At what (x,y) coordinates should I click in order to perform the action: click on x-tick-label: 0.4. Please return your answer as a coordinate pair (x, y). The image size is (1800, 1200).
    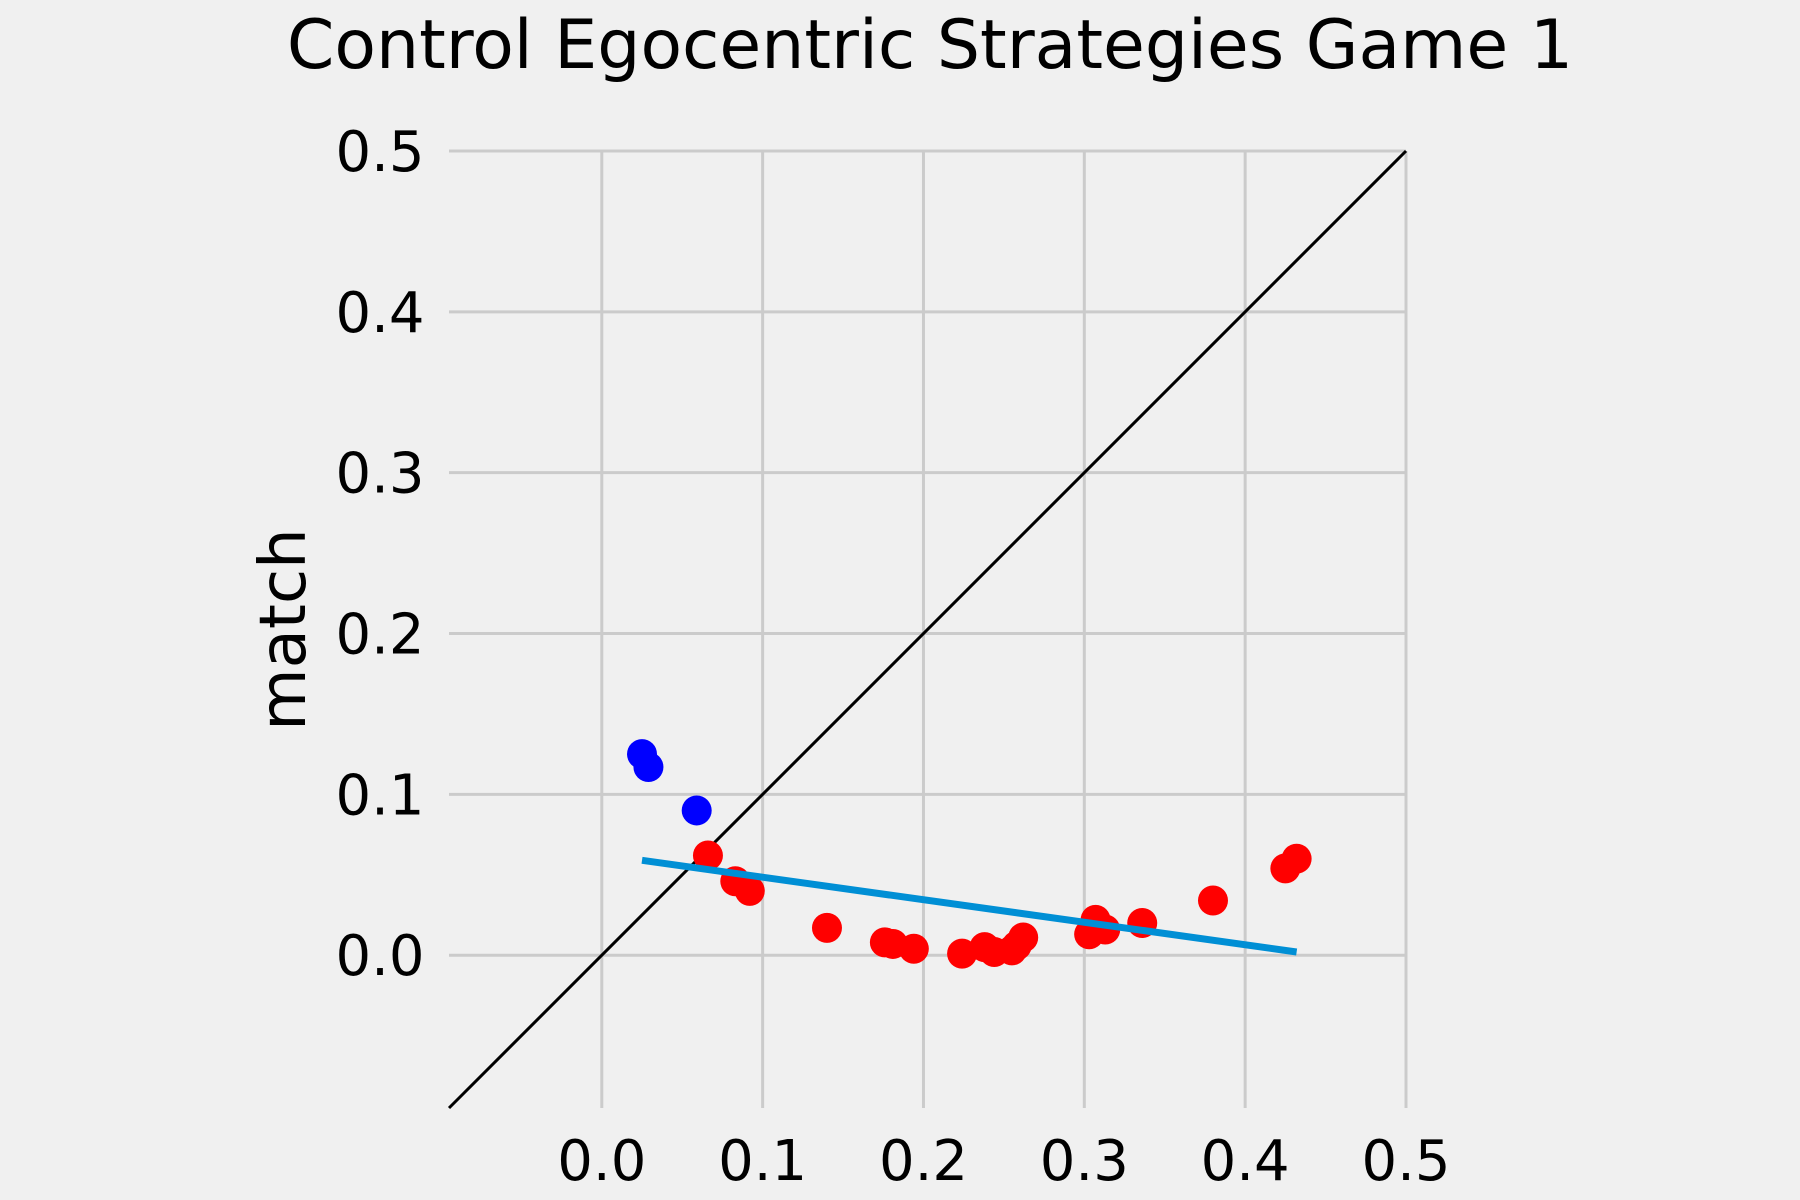
    Looking at the image, I should click on (1245, 1161).